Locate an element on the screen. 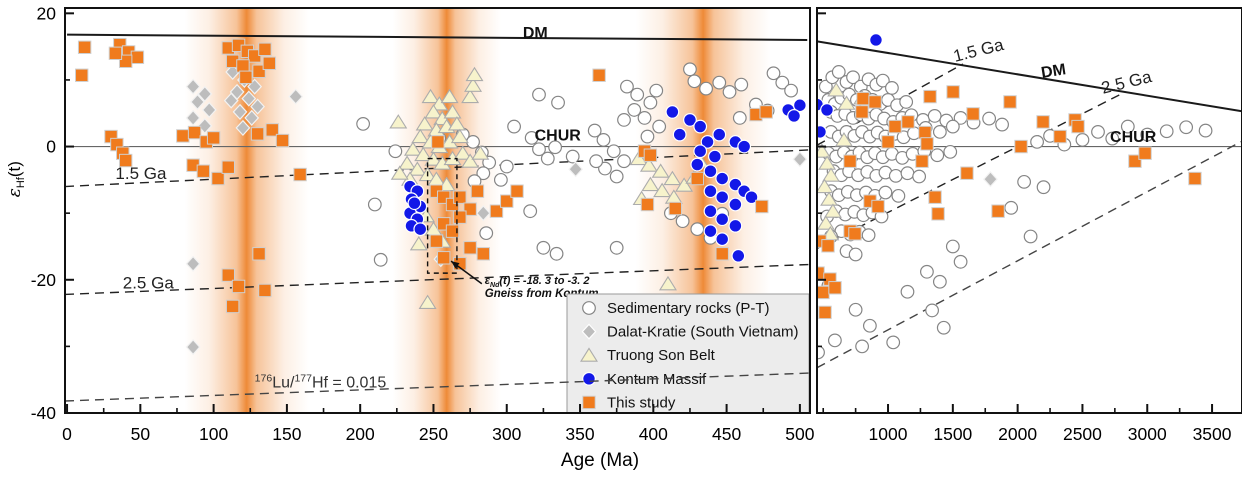 The height and width of the screenshot is (480, 1242). y-axis-epsilon: ε is located at coordinates (14, 193).